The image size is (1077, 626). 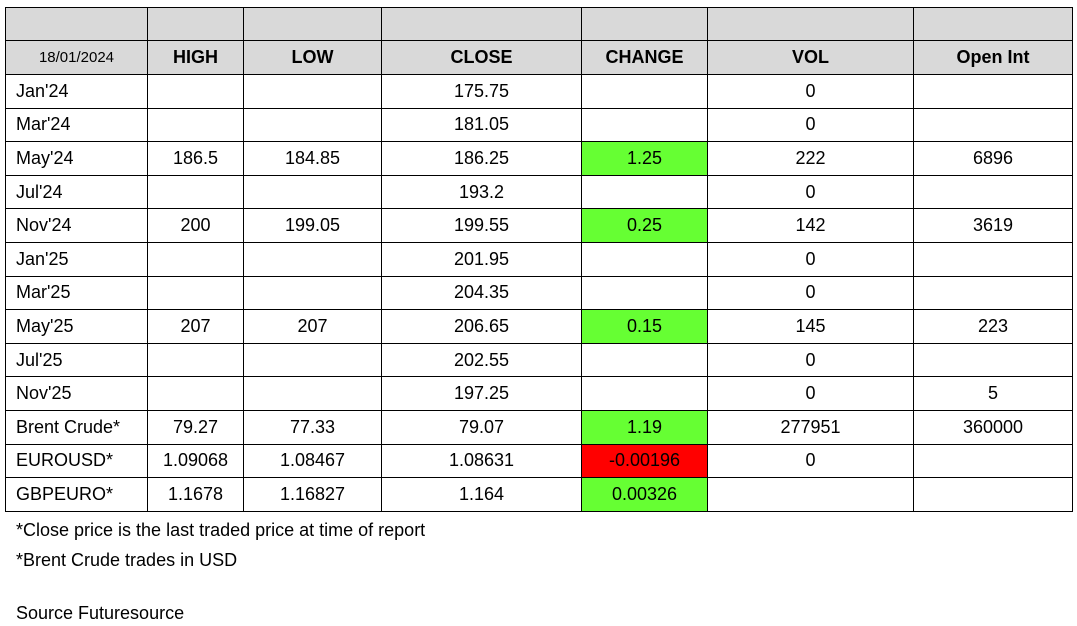 I want to click on cell-low: 1.16827, so click(x=312, y=494).